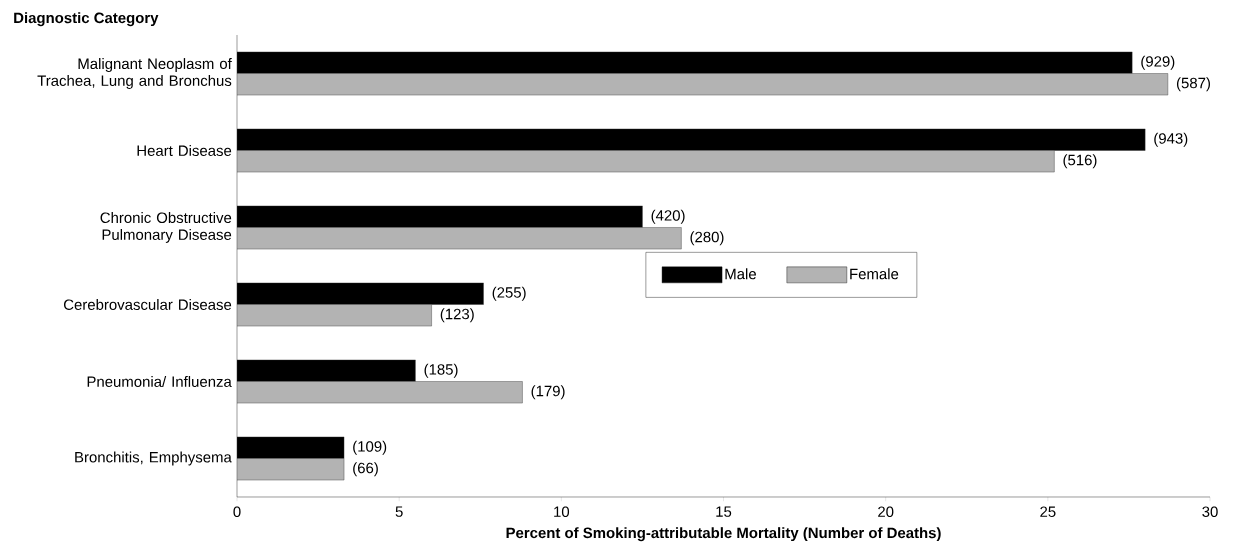 This screenshot has height=559, width=1235. What do you see at coordinates (370, 447) in the screenshot?
I see `annotation: (109)` at bounding box center [370, 447].